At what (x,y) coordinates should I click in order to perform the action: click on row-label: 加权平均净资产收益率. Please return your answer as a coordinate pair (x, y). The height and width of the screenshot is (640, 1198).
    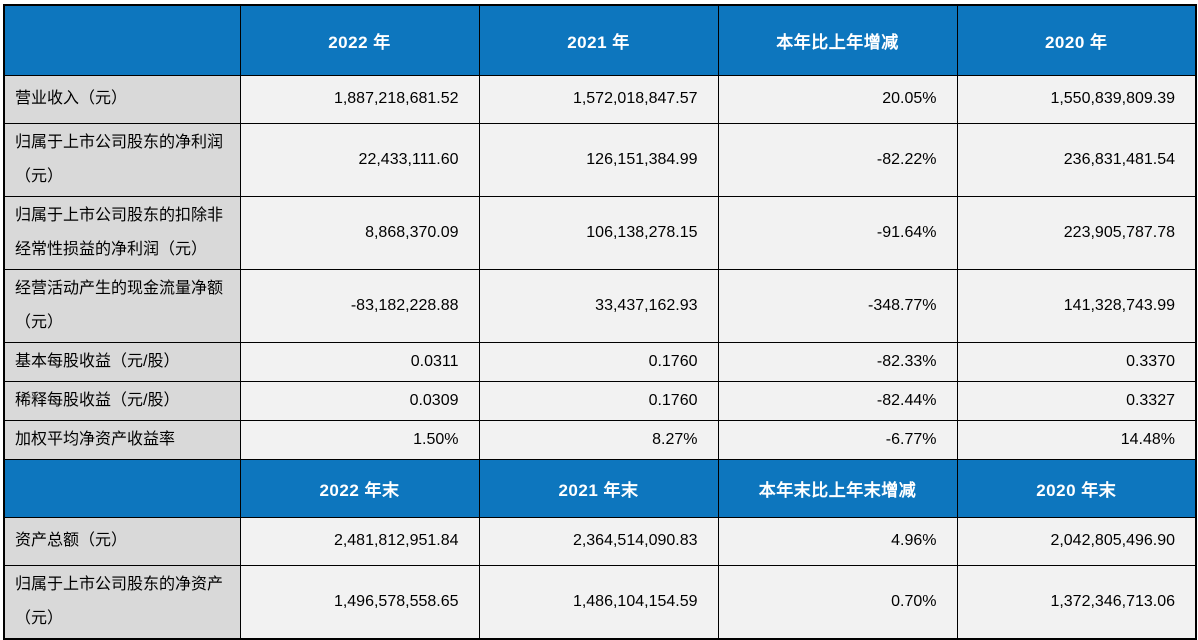
    Looking at the image, I should click on (122, 439).